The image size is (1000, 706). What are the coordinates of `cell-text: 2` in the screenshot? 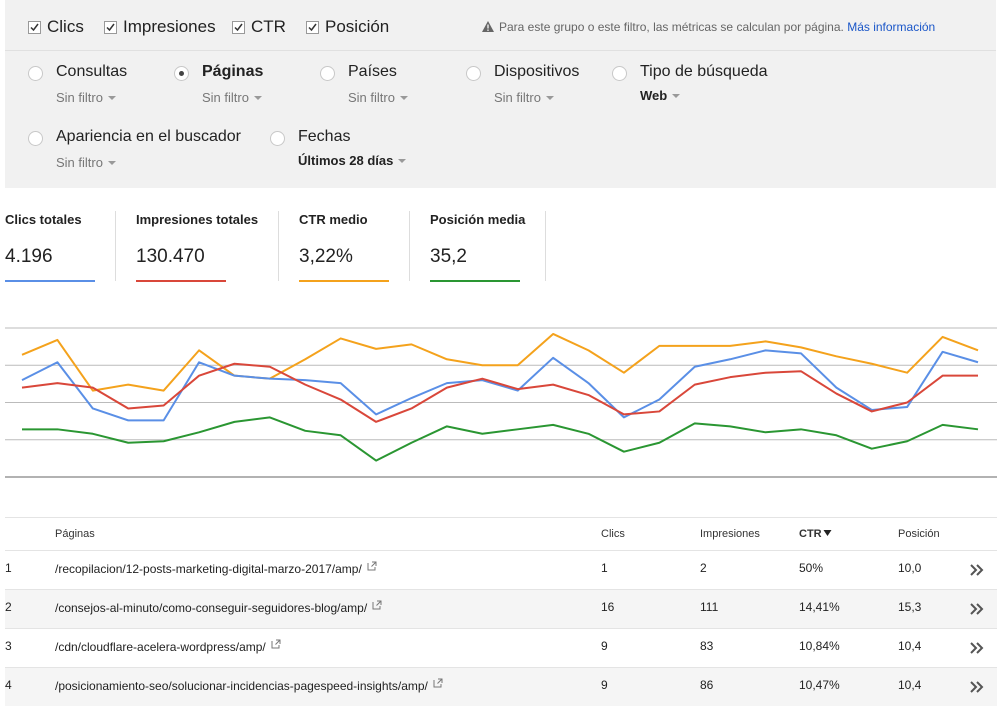 It's located at (8, 607).